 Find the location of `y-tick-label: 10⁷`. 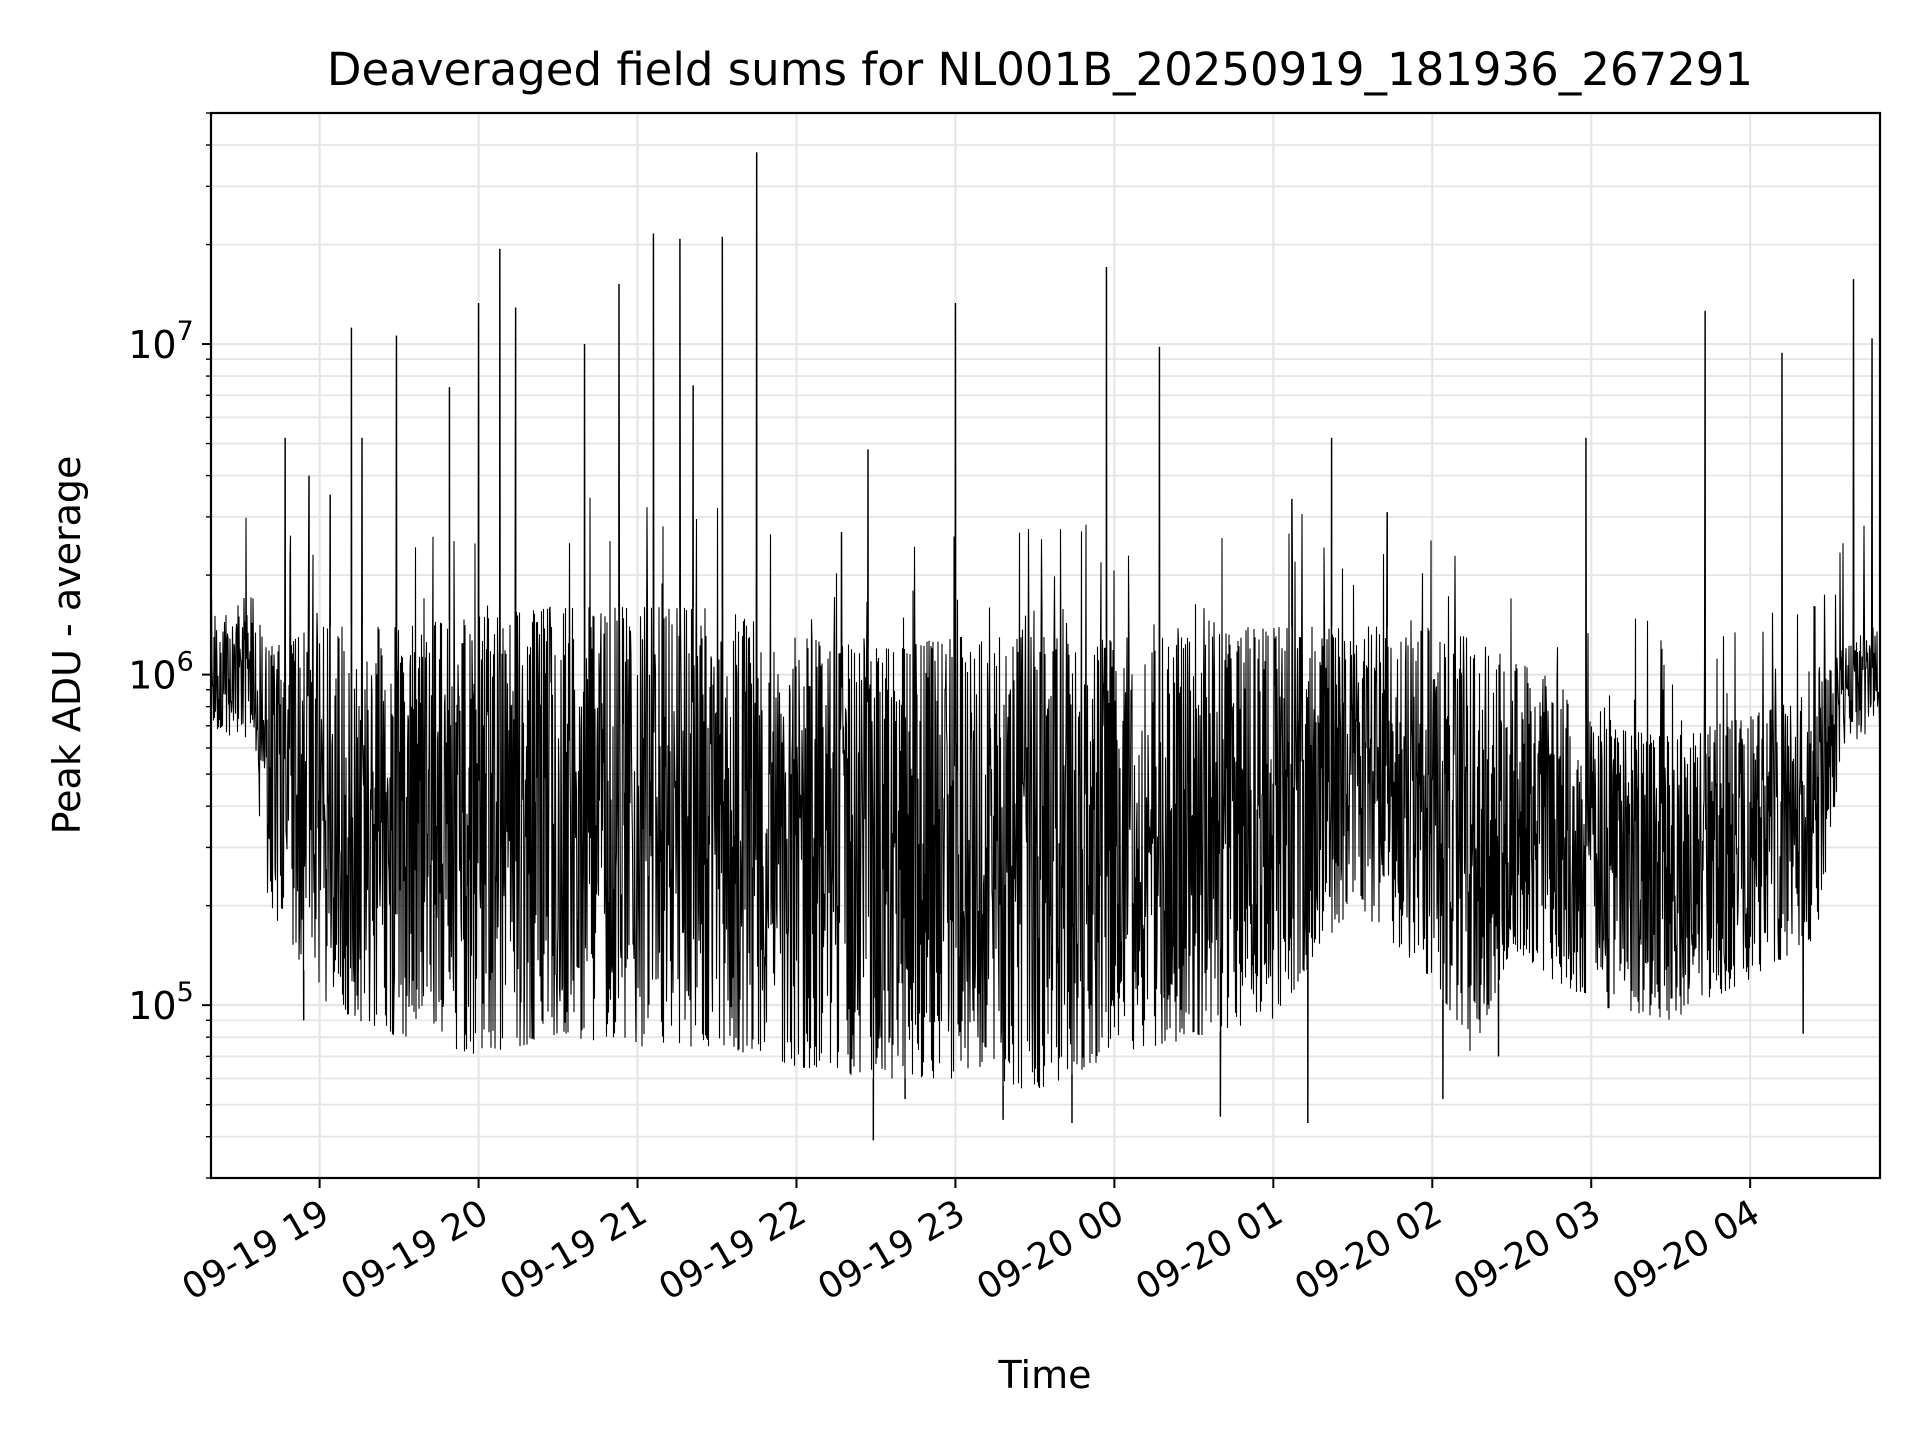

y-tick-label: 10⁷ is located at coordinates (161, 341).